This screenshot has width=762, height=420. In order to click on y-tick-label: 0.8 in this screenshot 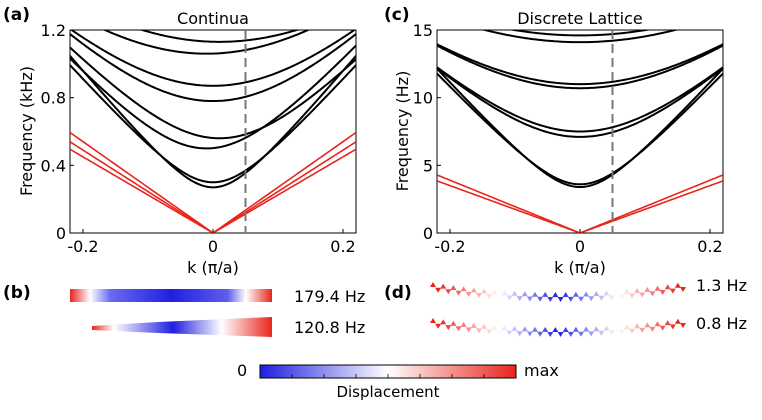, I will do `click(53, 98)`.